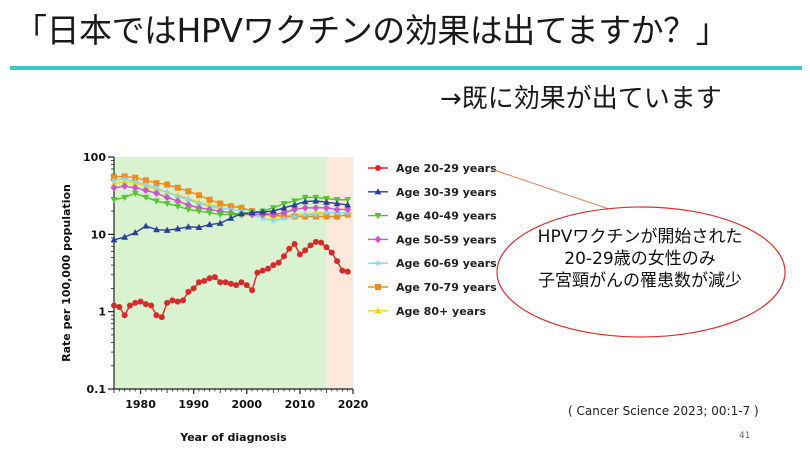 This screenshot has width=810, height=449. Describe the element at coordinates (581, 99) in the screenshot. I see `slide-subtitle: →既に効果が出ています` at that location.